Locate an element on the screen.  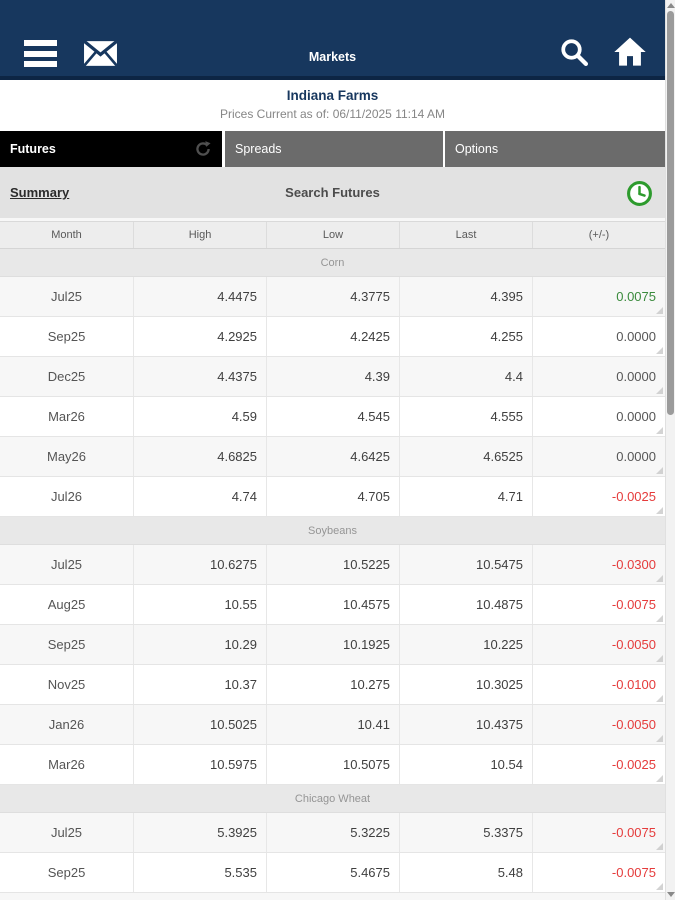
table-row: Mar26 10.5975 10.5075 10.54 -0.0025 is located at coordinates (332, 765).